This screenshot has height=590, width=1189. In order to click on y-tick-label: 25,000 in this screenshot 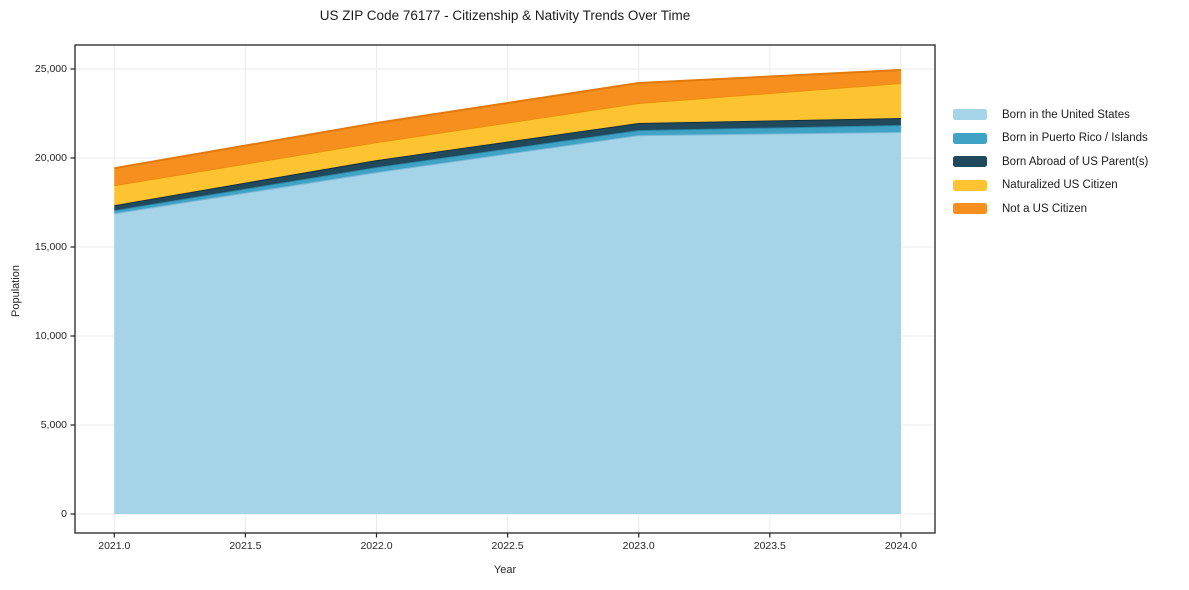, I will do `click(51, 69)`.